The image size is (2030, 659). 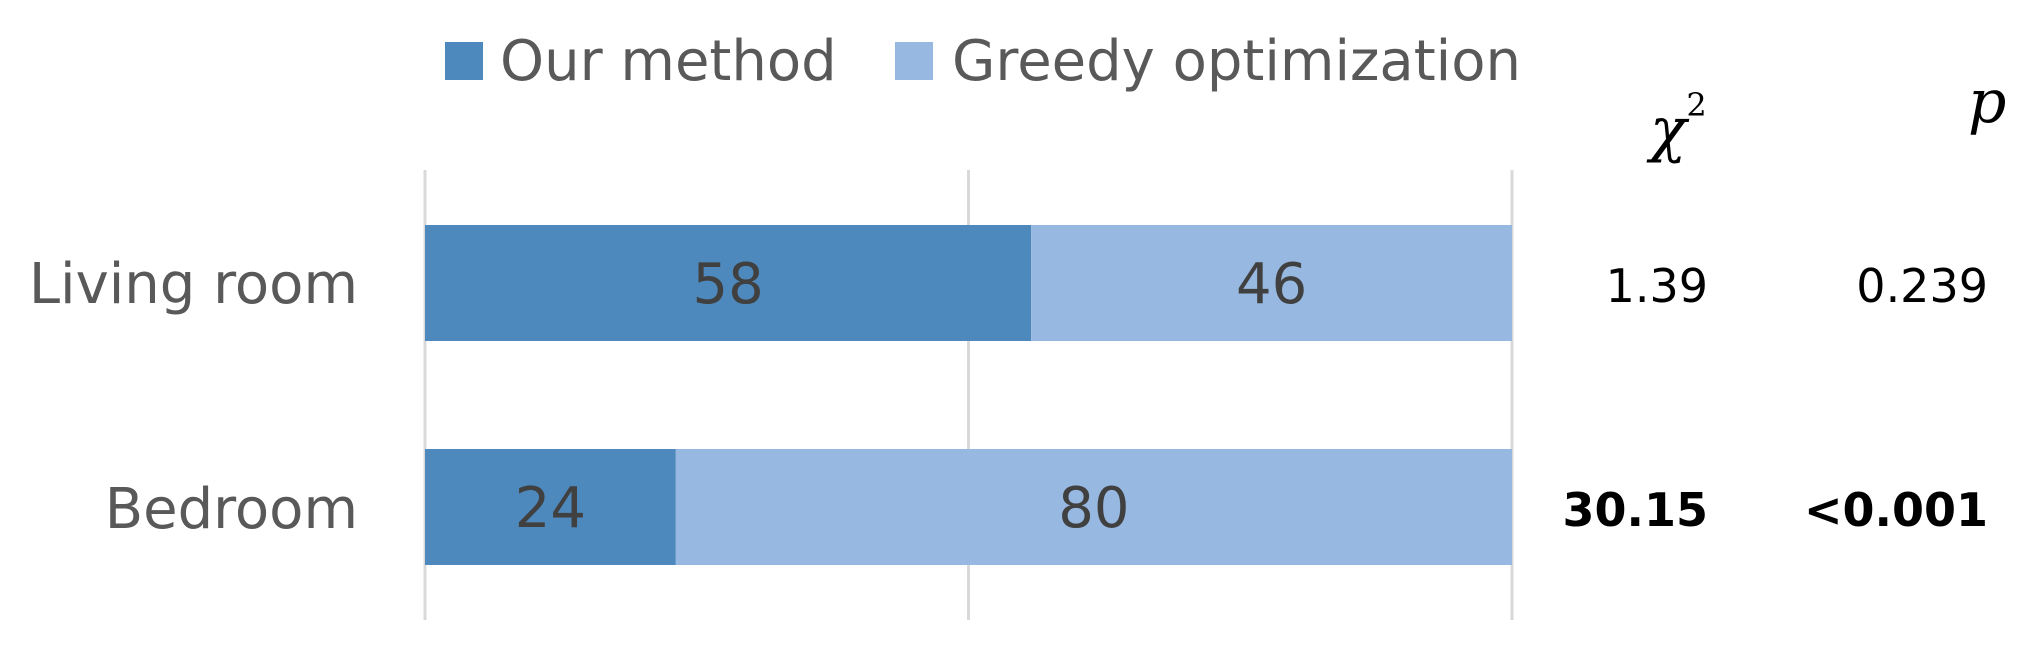 What do you see at coordinates (1896, 510) in the screenshot?
I see `p-value-bedroom: <0.001` at bounding box center [1896, 510].